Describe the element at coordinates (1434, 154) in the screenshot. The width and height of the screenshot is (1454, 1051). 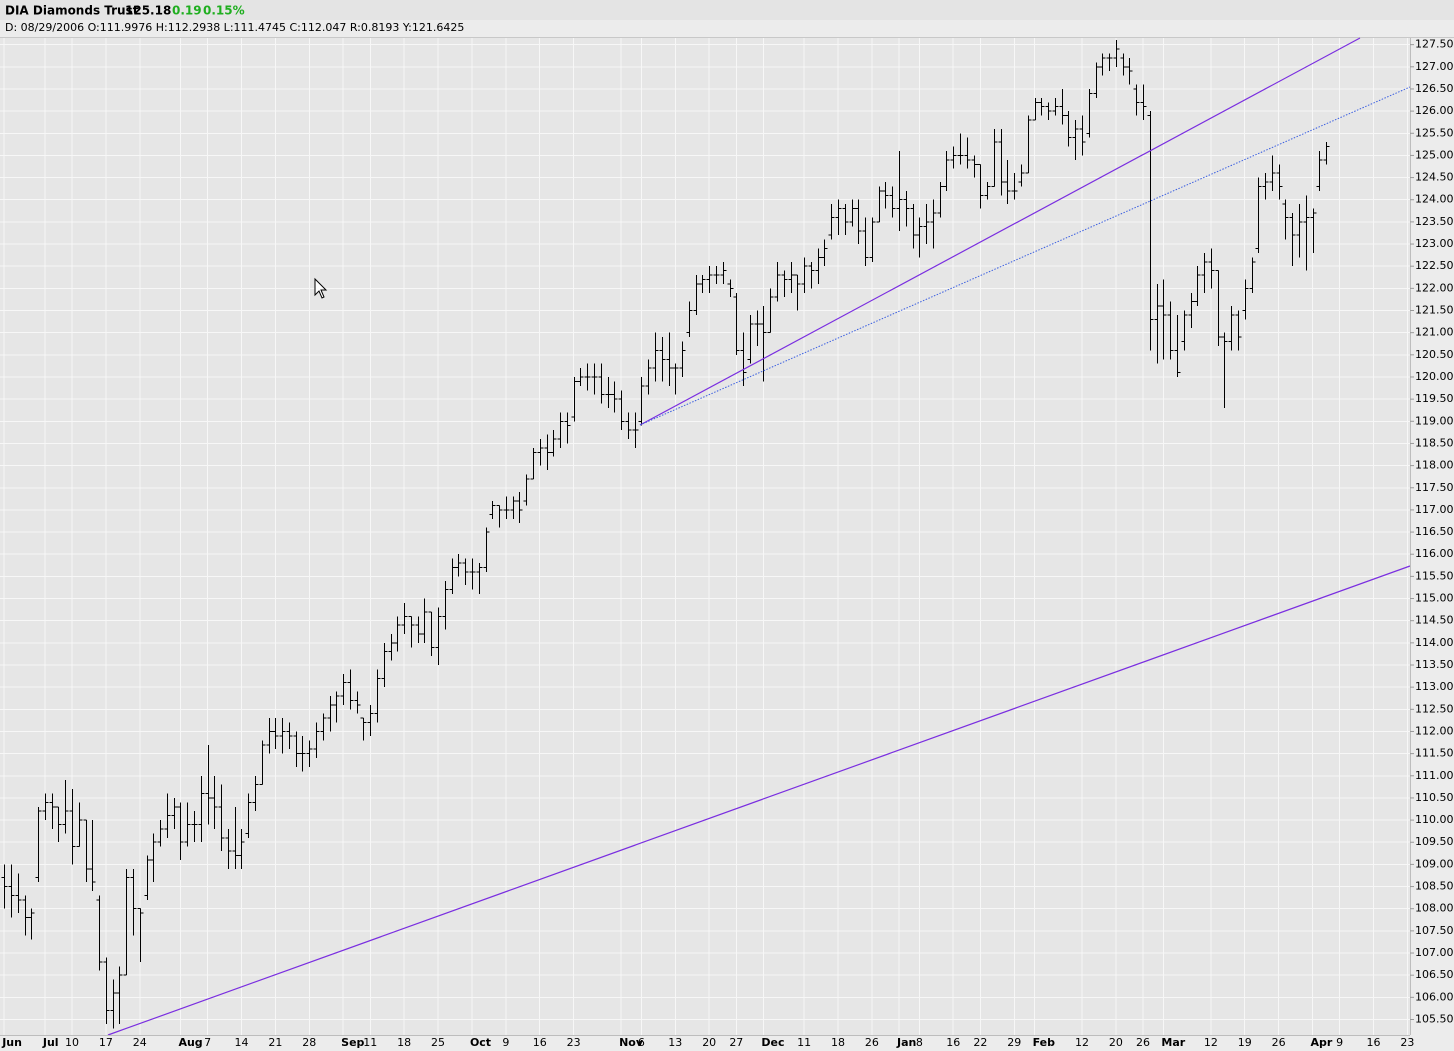
I see `y-tick-label: 125.00` at that location.